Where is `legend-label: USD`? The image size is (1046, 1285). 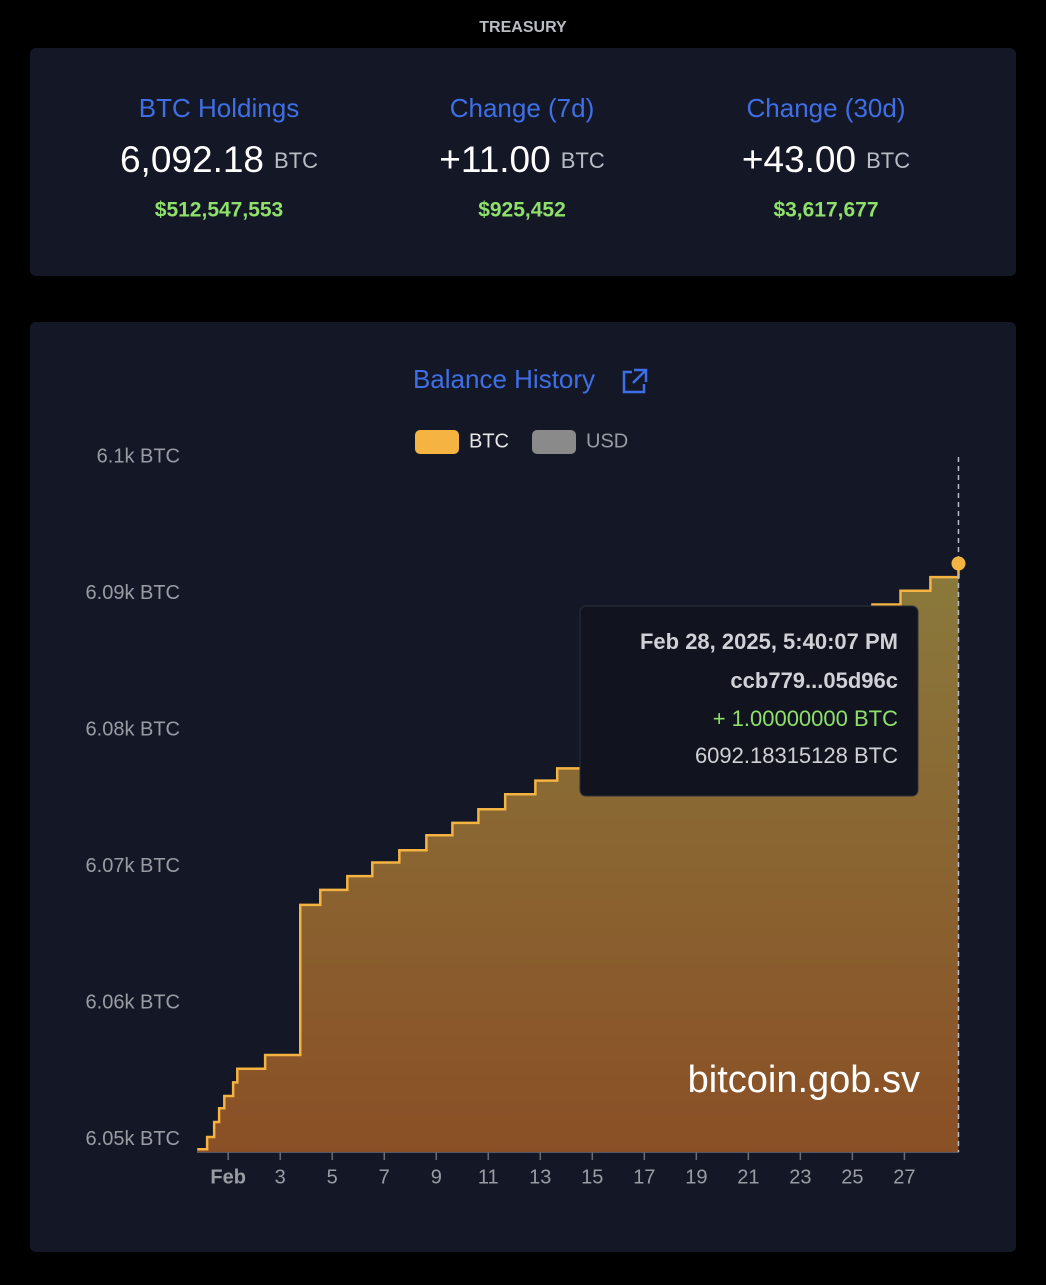 legend-label: USD is located at coordinates (607, 441).